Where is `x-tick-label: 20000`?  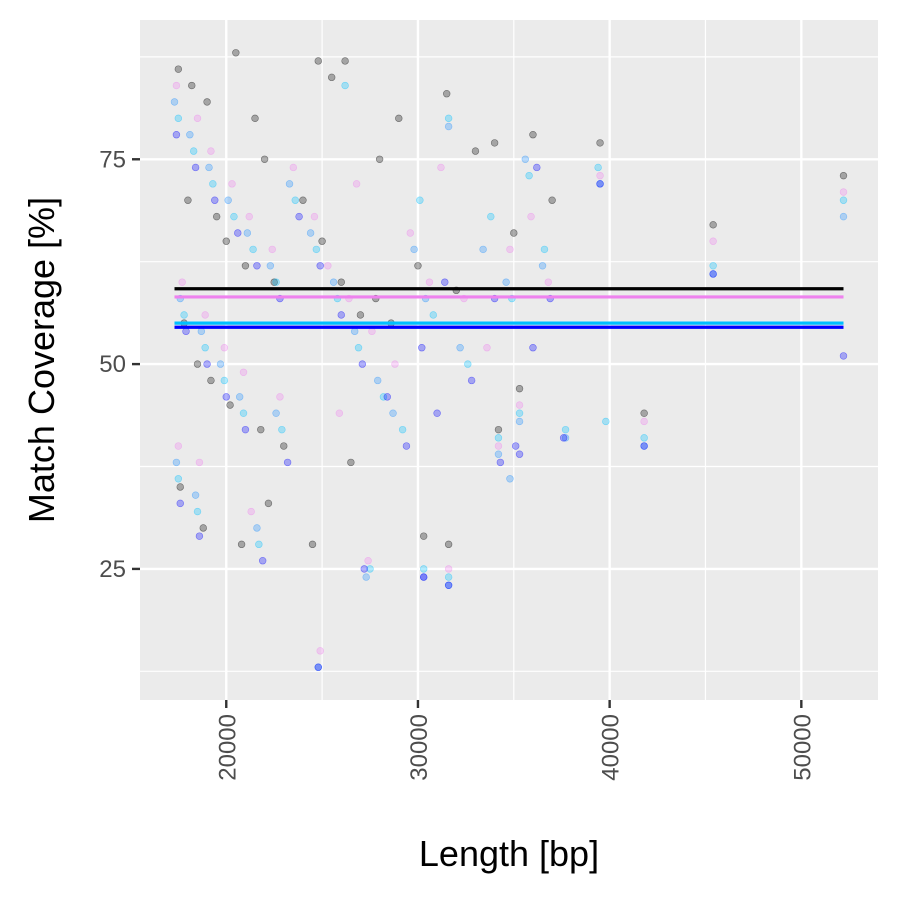
x-tick-label: 20000 is located at coordinates (227, 747).